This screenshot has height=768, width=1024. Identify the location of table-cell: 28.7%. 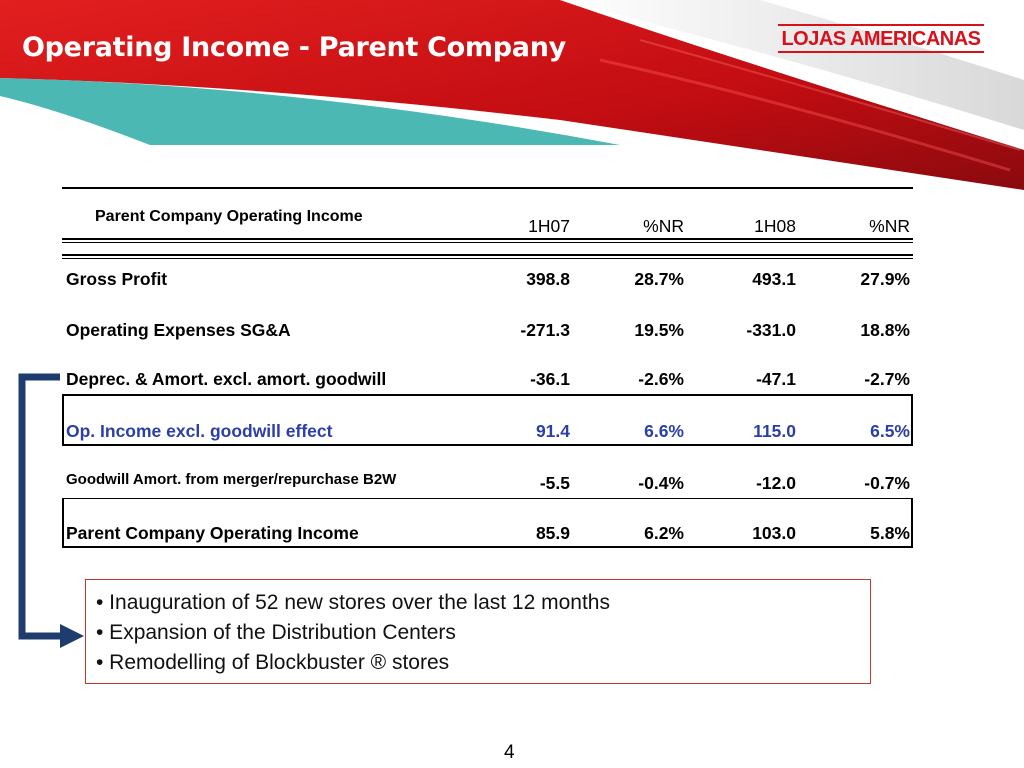
(659, 279).